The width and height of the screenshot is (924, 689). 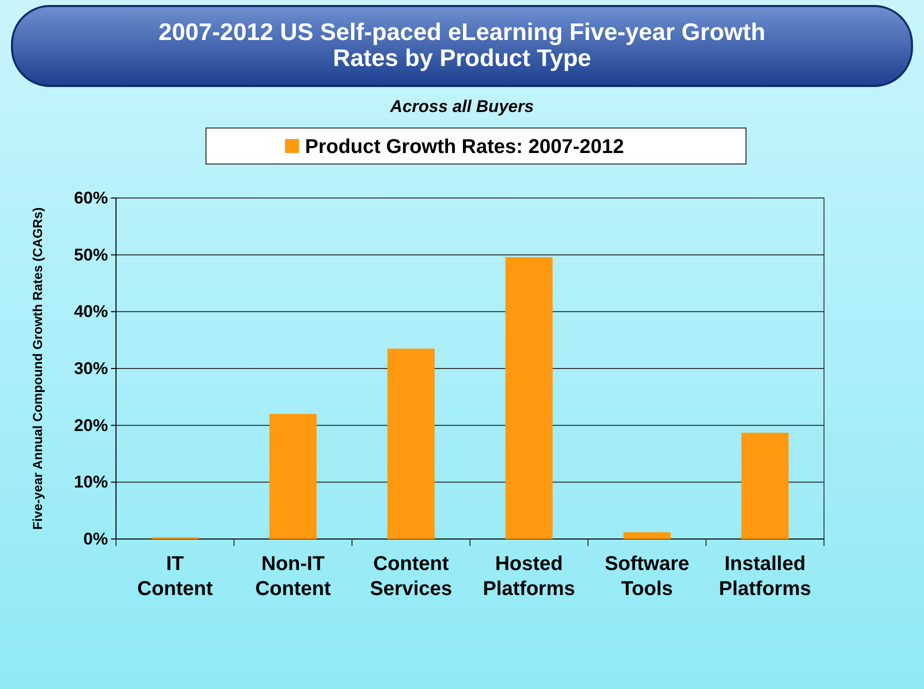 What do you see at coordinates (91, 425) in the screenshot?
I see `y-tick-label: 20%` at bounding box center [91, 425].